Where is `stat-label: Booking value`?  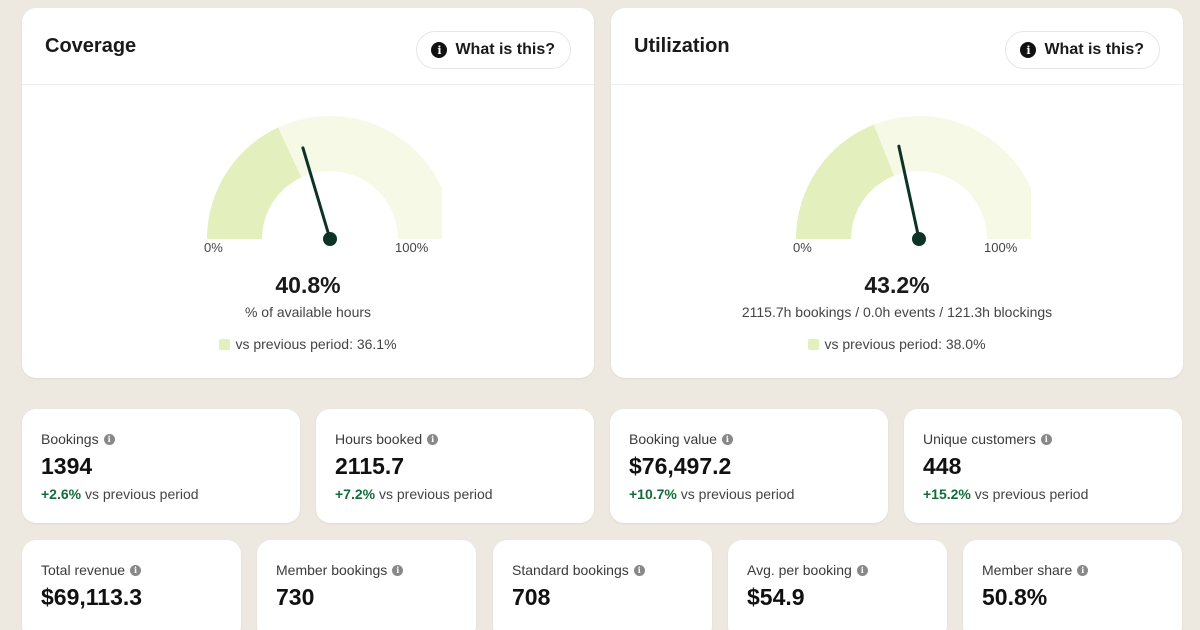
stat-label: Booking value is located at coordinates (673, 439).